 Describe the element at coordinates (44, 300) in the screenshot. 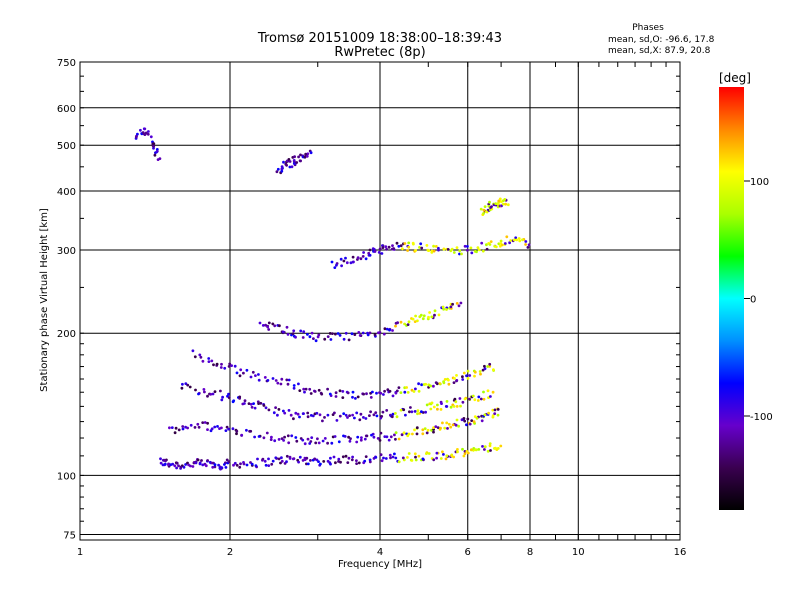

I see `y-axis-label: Stationary phase Virtual Height [km]` at that location.